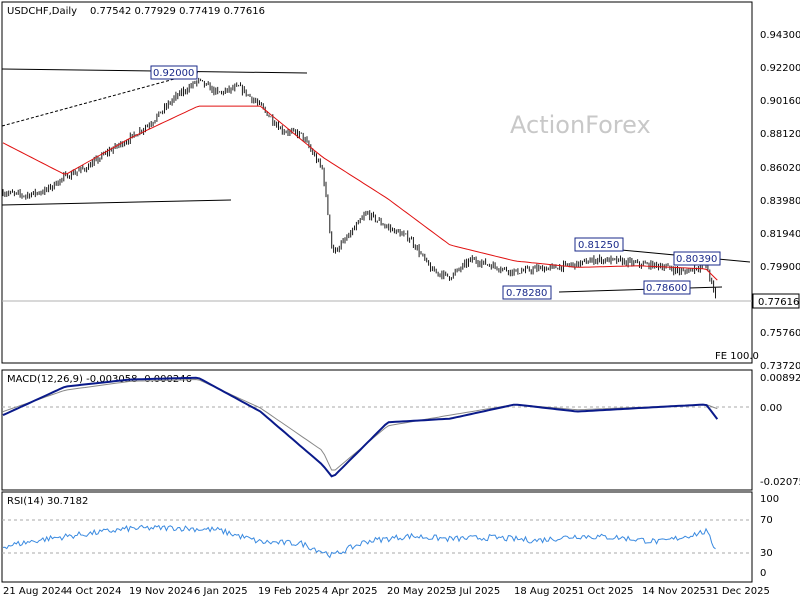 This screenshot has width=800, height=600. What do you see at coordinates (674, 591) in the screenshot?
I see `date-tick: 14 Nov 2025` at bounding box center [674, 591].